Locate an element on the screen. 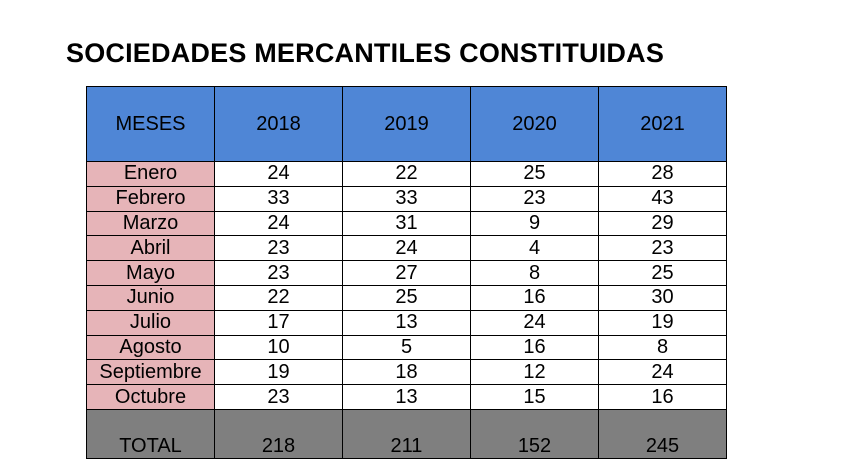 This screenshot has width=843, height=474. value-cell: 4 is located at coordinates (534, 248).